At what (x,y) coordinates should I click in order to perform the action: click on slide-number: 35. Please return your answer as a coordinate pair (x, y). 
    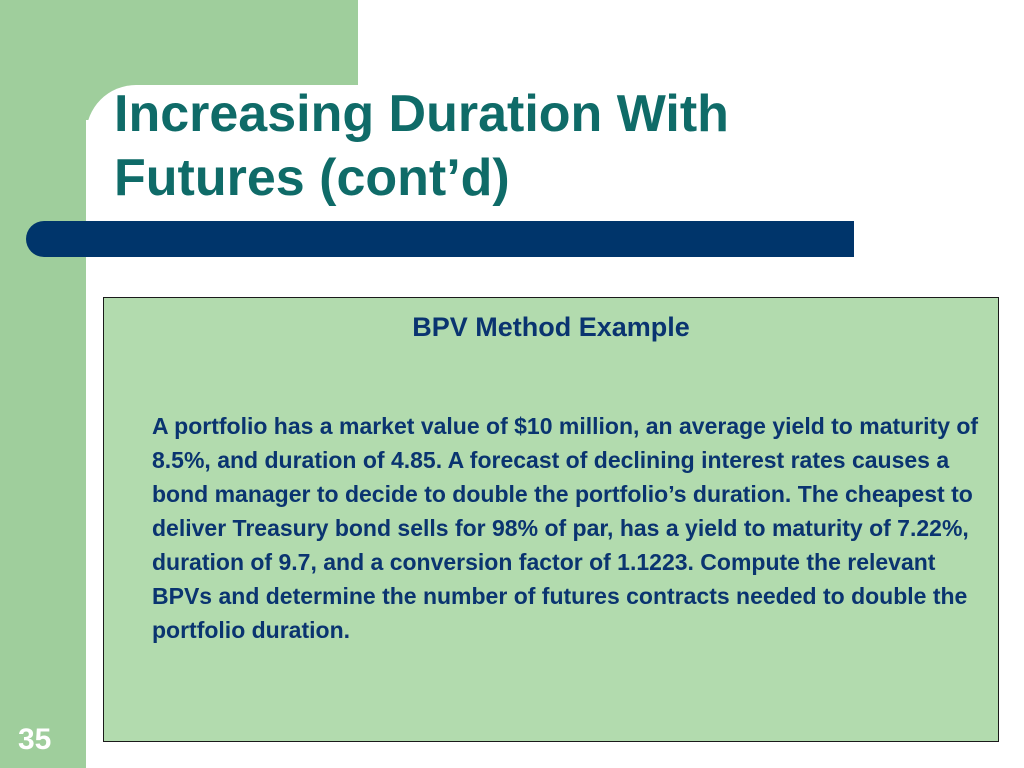
    Looking at the image, I should click on (35, 739).